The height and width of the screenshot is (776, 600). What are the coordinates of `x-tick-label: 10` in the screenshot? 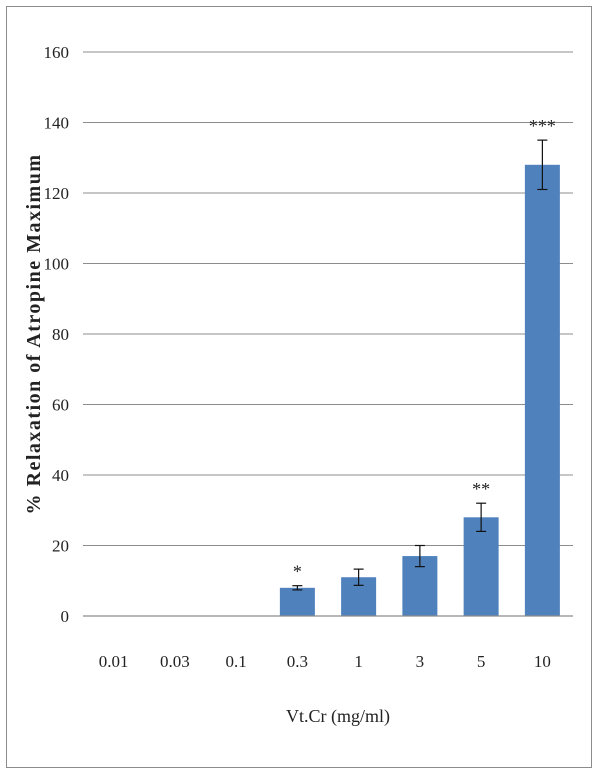 It's located at (542, 661).